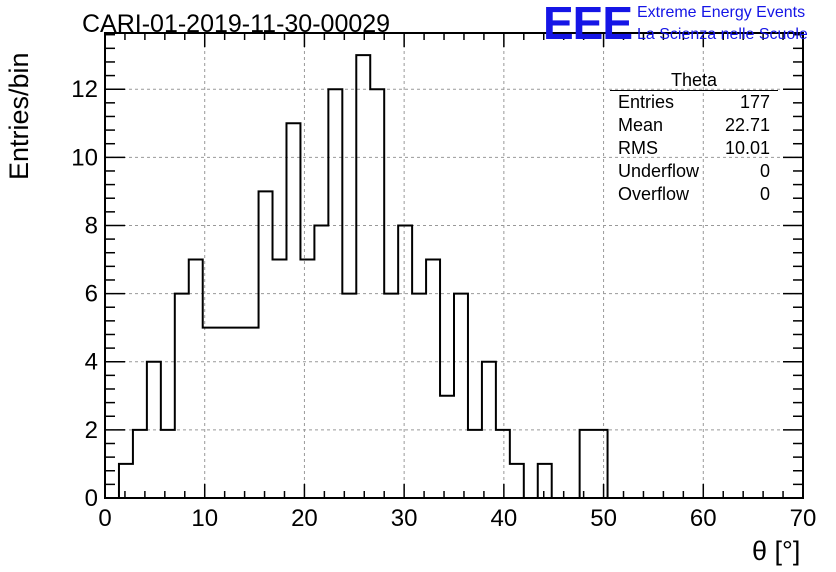 This screenshot has height=572, width=836. What do you see at coordinates (588, 24) in the screenshot?
I see `eee-logo: EEE` at bounding box center [588, 24].